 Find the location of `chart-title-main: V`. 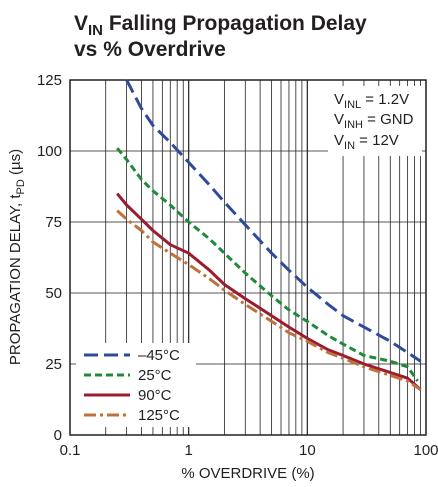

chart-title-main: V is located at coordinates (81, 23).